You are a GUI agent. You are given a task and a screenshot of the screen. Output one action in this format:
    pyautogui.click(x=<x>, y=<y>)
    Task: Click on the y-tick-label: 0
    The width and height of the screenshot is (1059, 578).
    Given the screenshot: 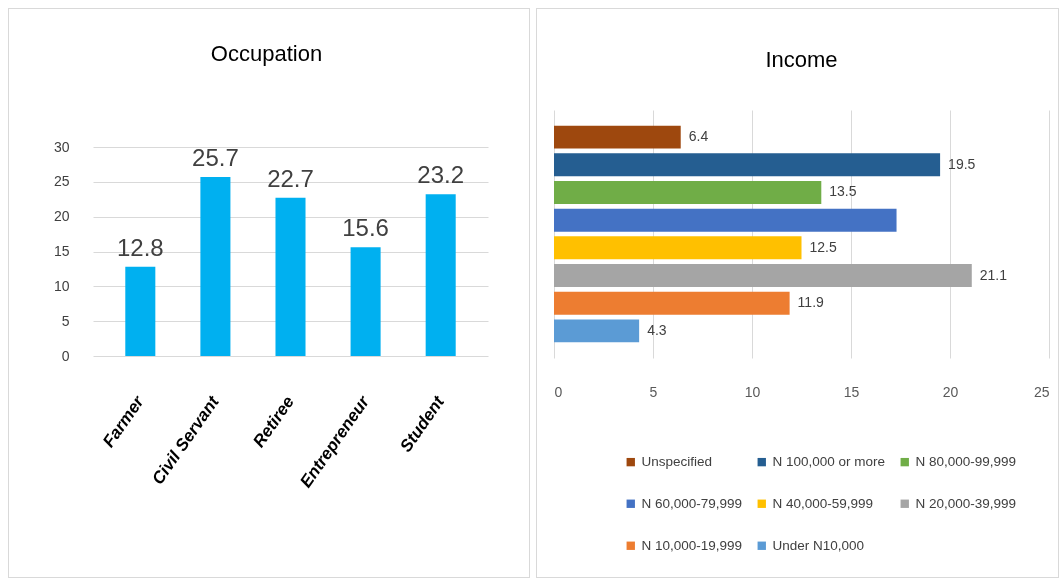 What is the action you would take?
    pyautogui.click(x=65, y=355)
    